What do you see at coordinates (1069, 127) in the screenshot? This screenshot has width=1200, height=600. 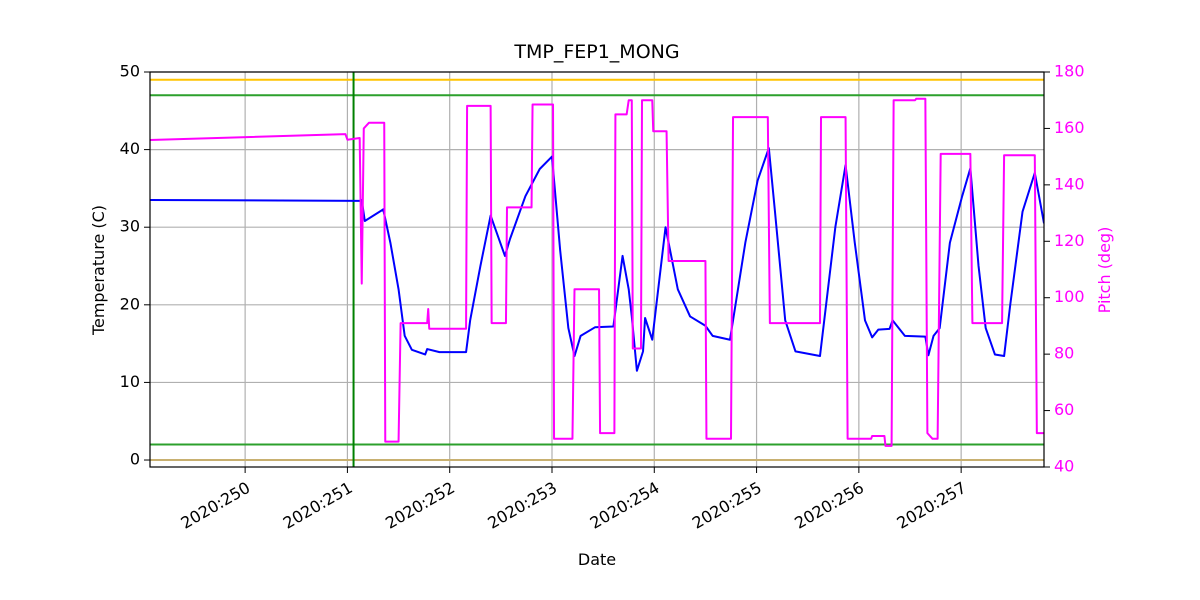 I see `y2-tick-label: 160` at bounding box center [1069, 127].